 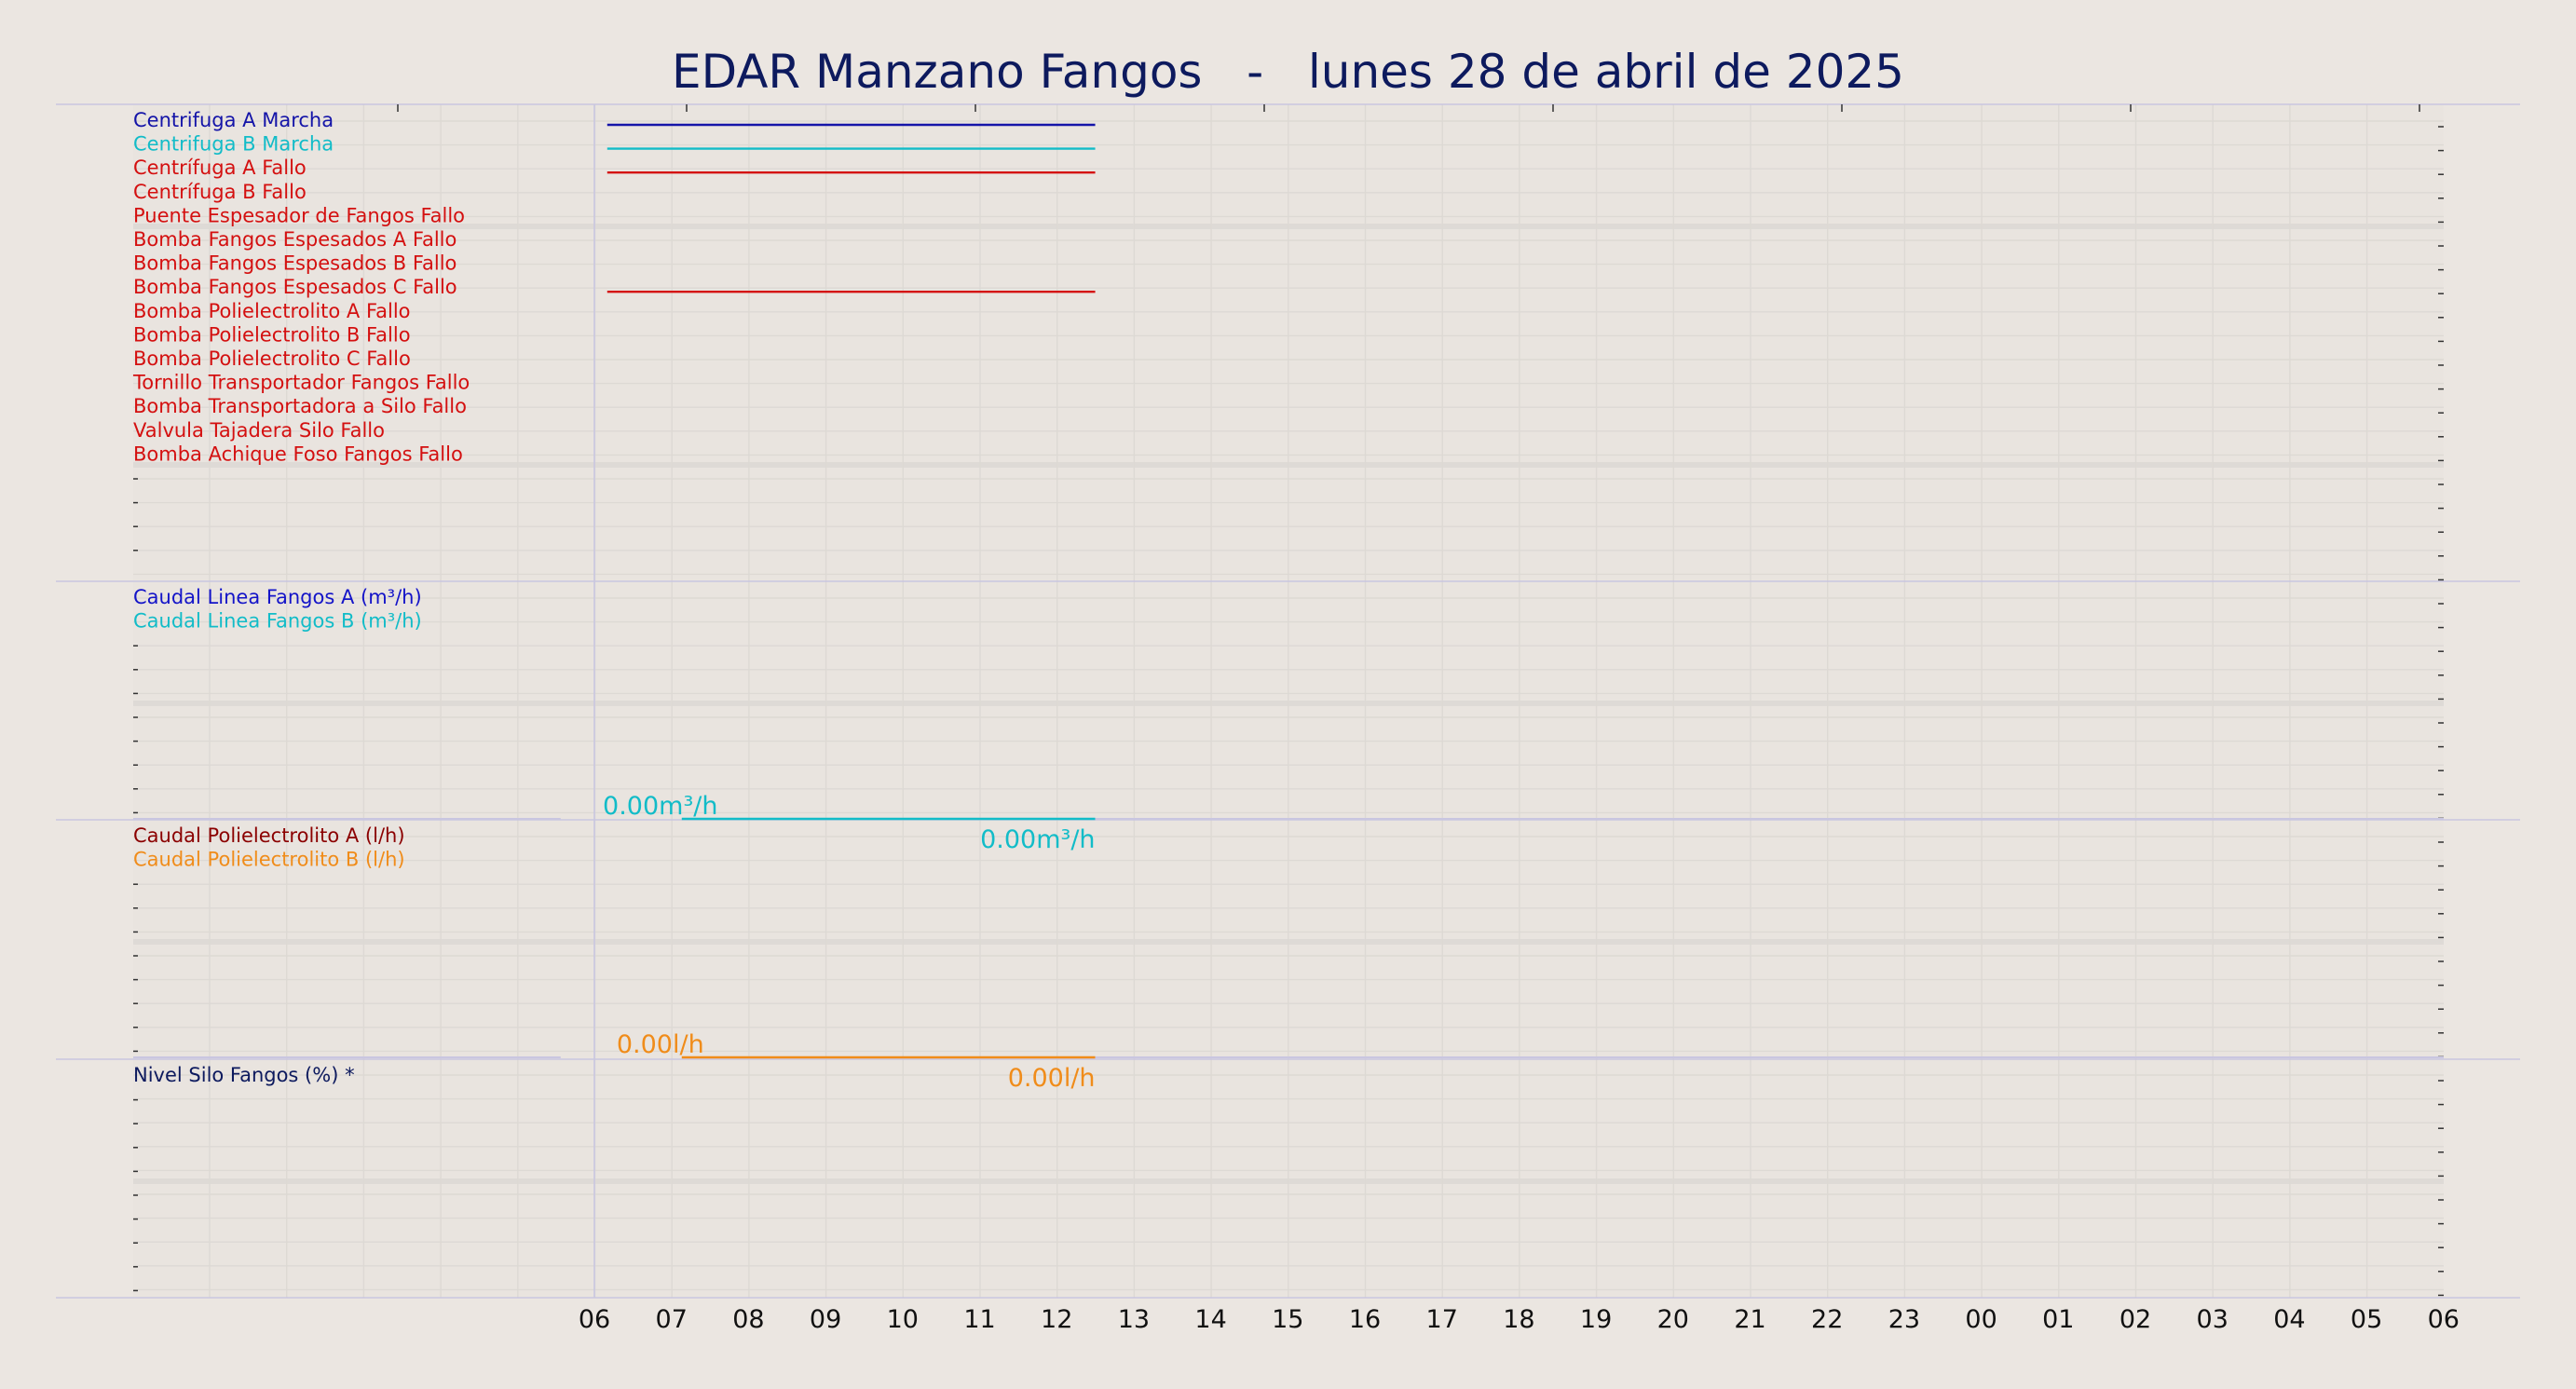 What do you see at coordinates (269, 835) in the screenshot?
I see `series-label: Caudal Polielectrolito A (l/h)` at bounding box center [269, 835].